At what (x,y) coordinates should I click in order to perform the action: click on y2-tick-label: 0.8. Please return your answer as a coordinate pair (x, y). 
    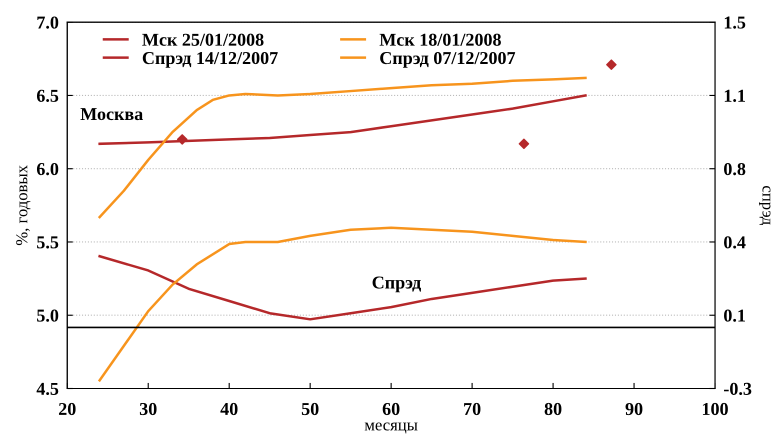
    Looking at the image, I should click on (735, 169).